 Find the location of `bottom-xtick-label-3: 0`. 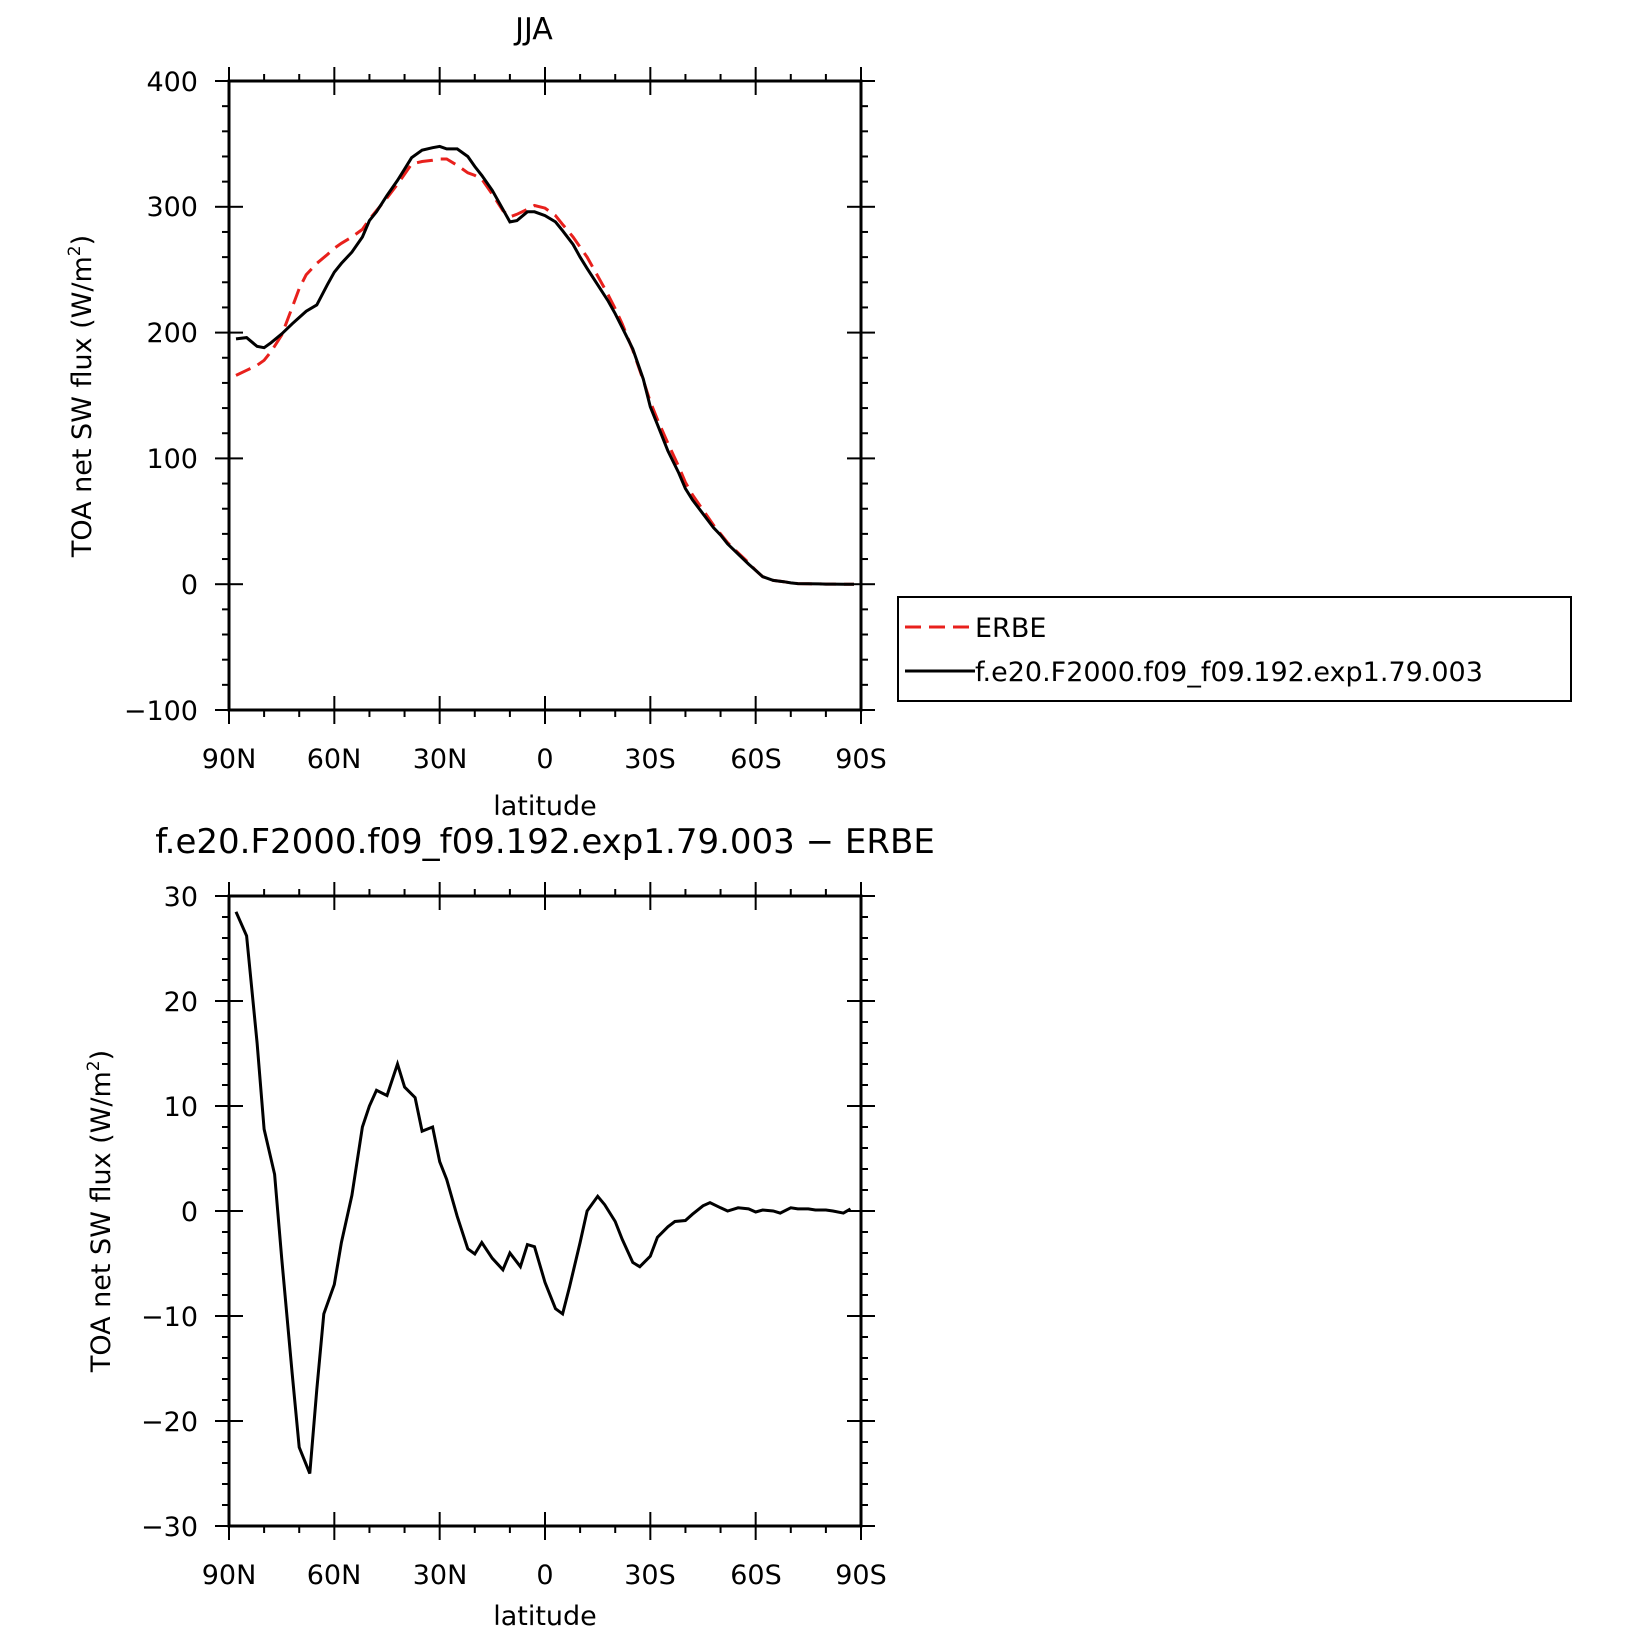

bottom-xtick-label-3: 0 is located at coordinates (544, 1575).